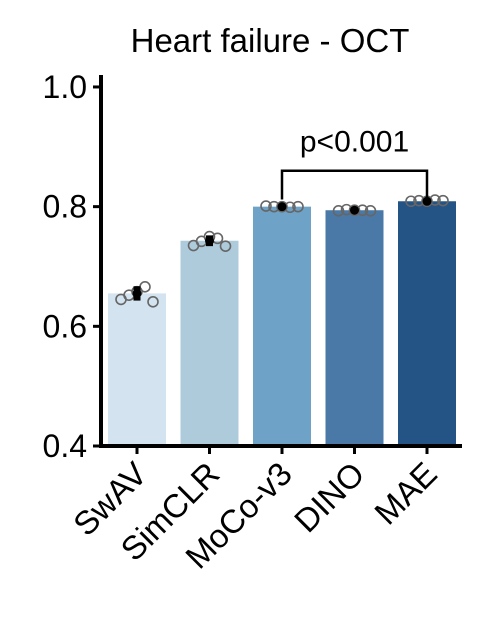 The image size is (502, 624). What do you see at coordinates (405, 493) in the screenshot?
I see `x-tick-label: MAE` at bounding box center [405, 493].